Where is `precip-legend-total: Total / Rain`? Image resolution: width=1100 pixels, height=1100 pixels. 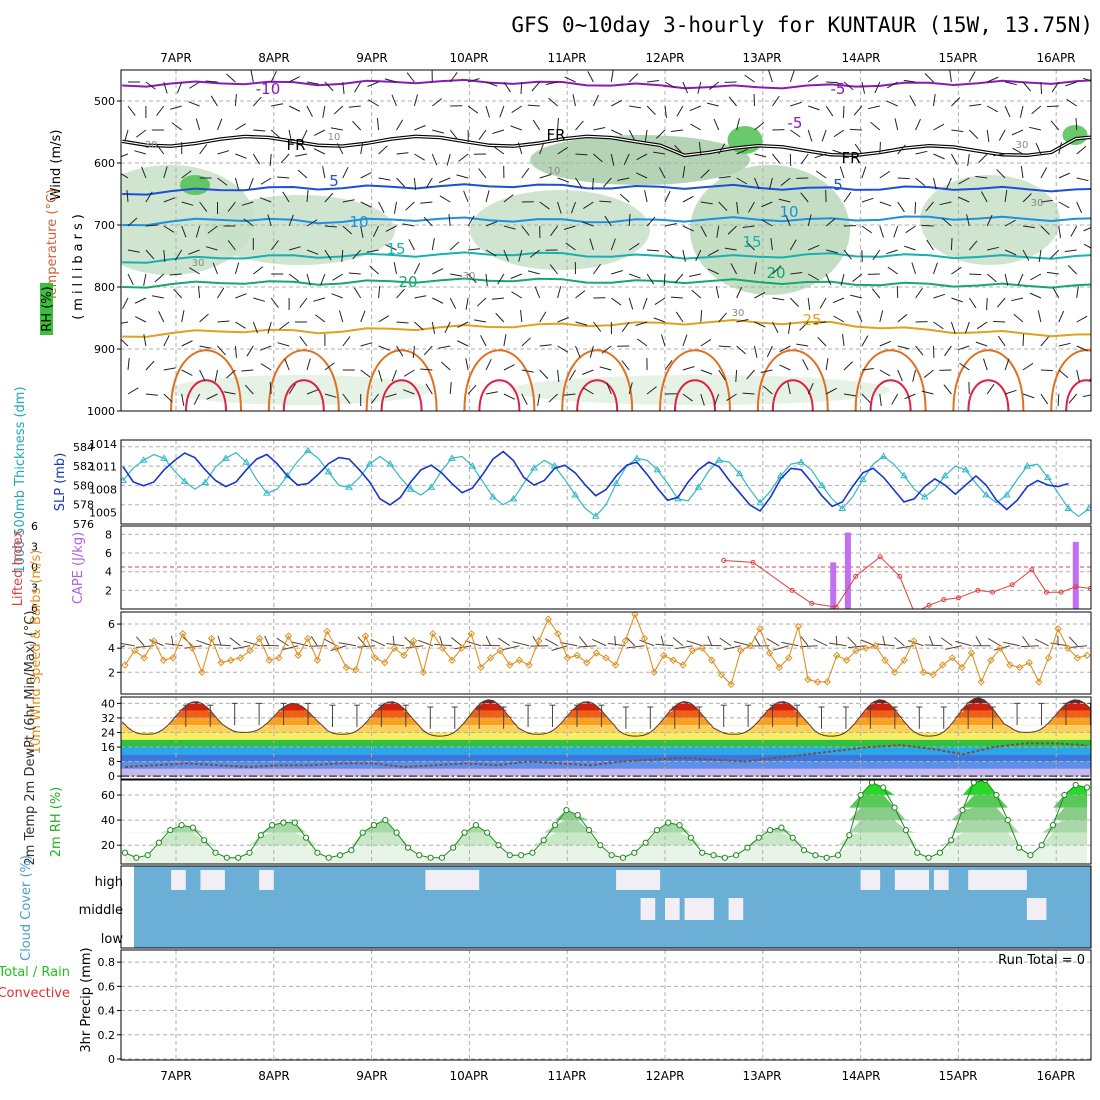 precip-legend-total: Total / Rain is located at coordinates (35, 972).